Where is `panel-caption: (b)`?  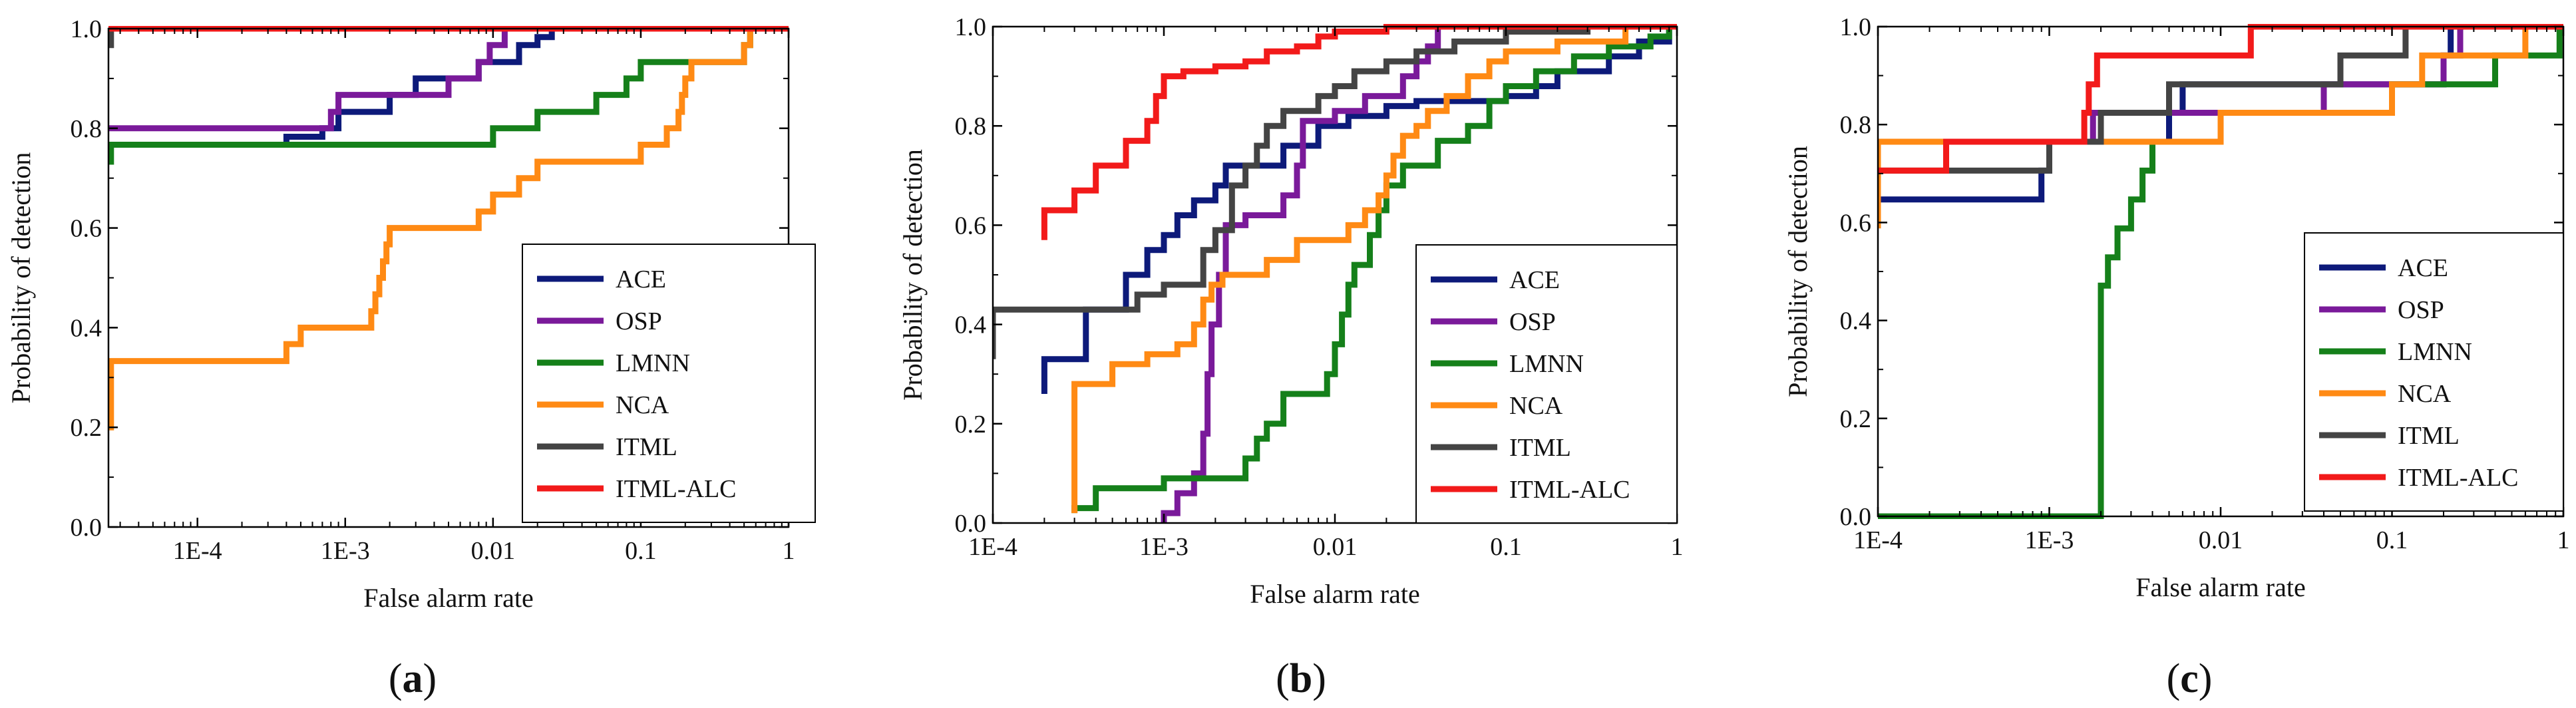 panel-caption: (b) is located at coordinates (1301, 678).